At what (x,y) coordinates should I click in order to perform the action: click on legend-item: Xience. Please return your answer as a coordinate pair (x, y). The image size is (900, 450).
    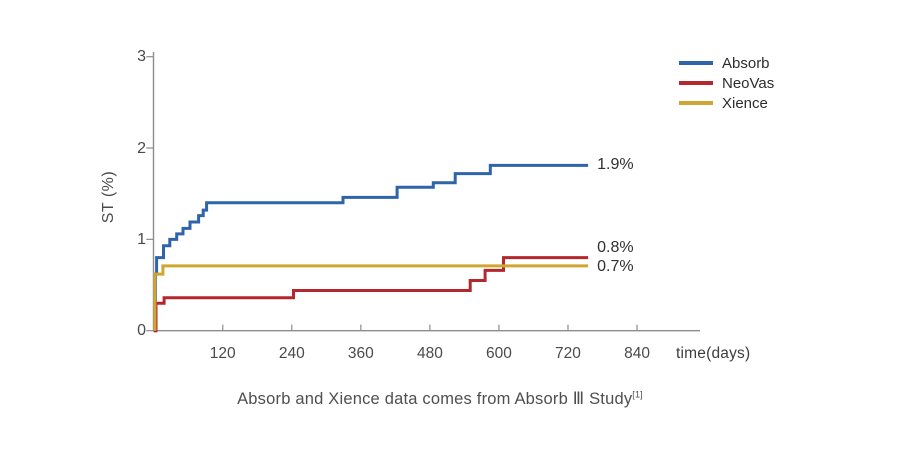
    Looking at the image, I should click on (726, 103).